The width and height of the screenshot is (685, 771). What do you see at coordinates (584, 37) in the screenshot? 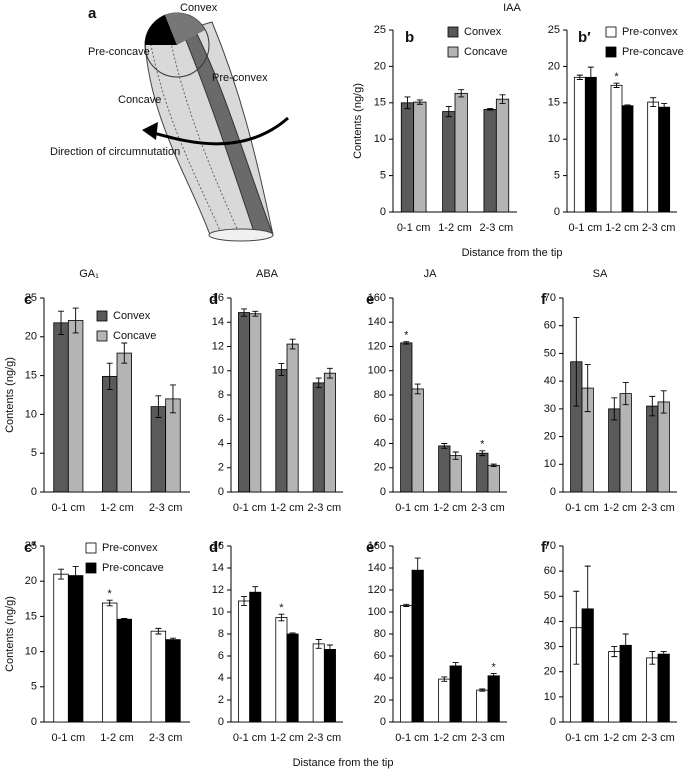
I see `panel-letter: b′` at bounding box center [584, 37].